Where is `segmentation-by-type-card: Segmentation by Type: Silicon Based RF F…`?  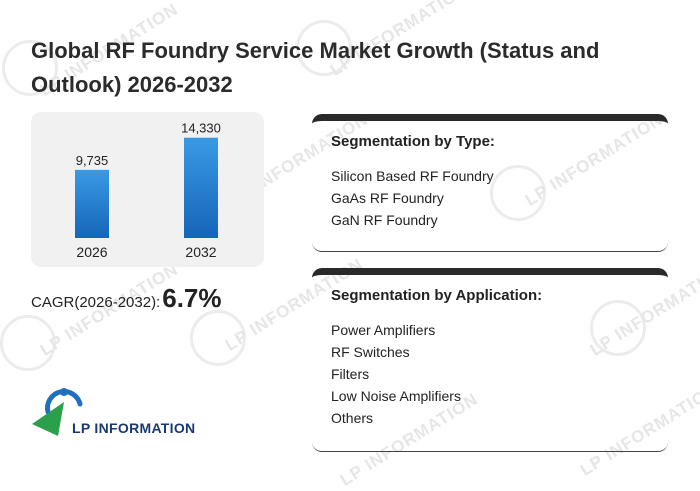 segmentation-by-type-card: Segmentation by Type: Silicon Based RF F… is located at coordinates (490, 183).